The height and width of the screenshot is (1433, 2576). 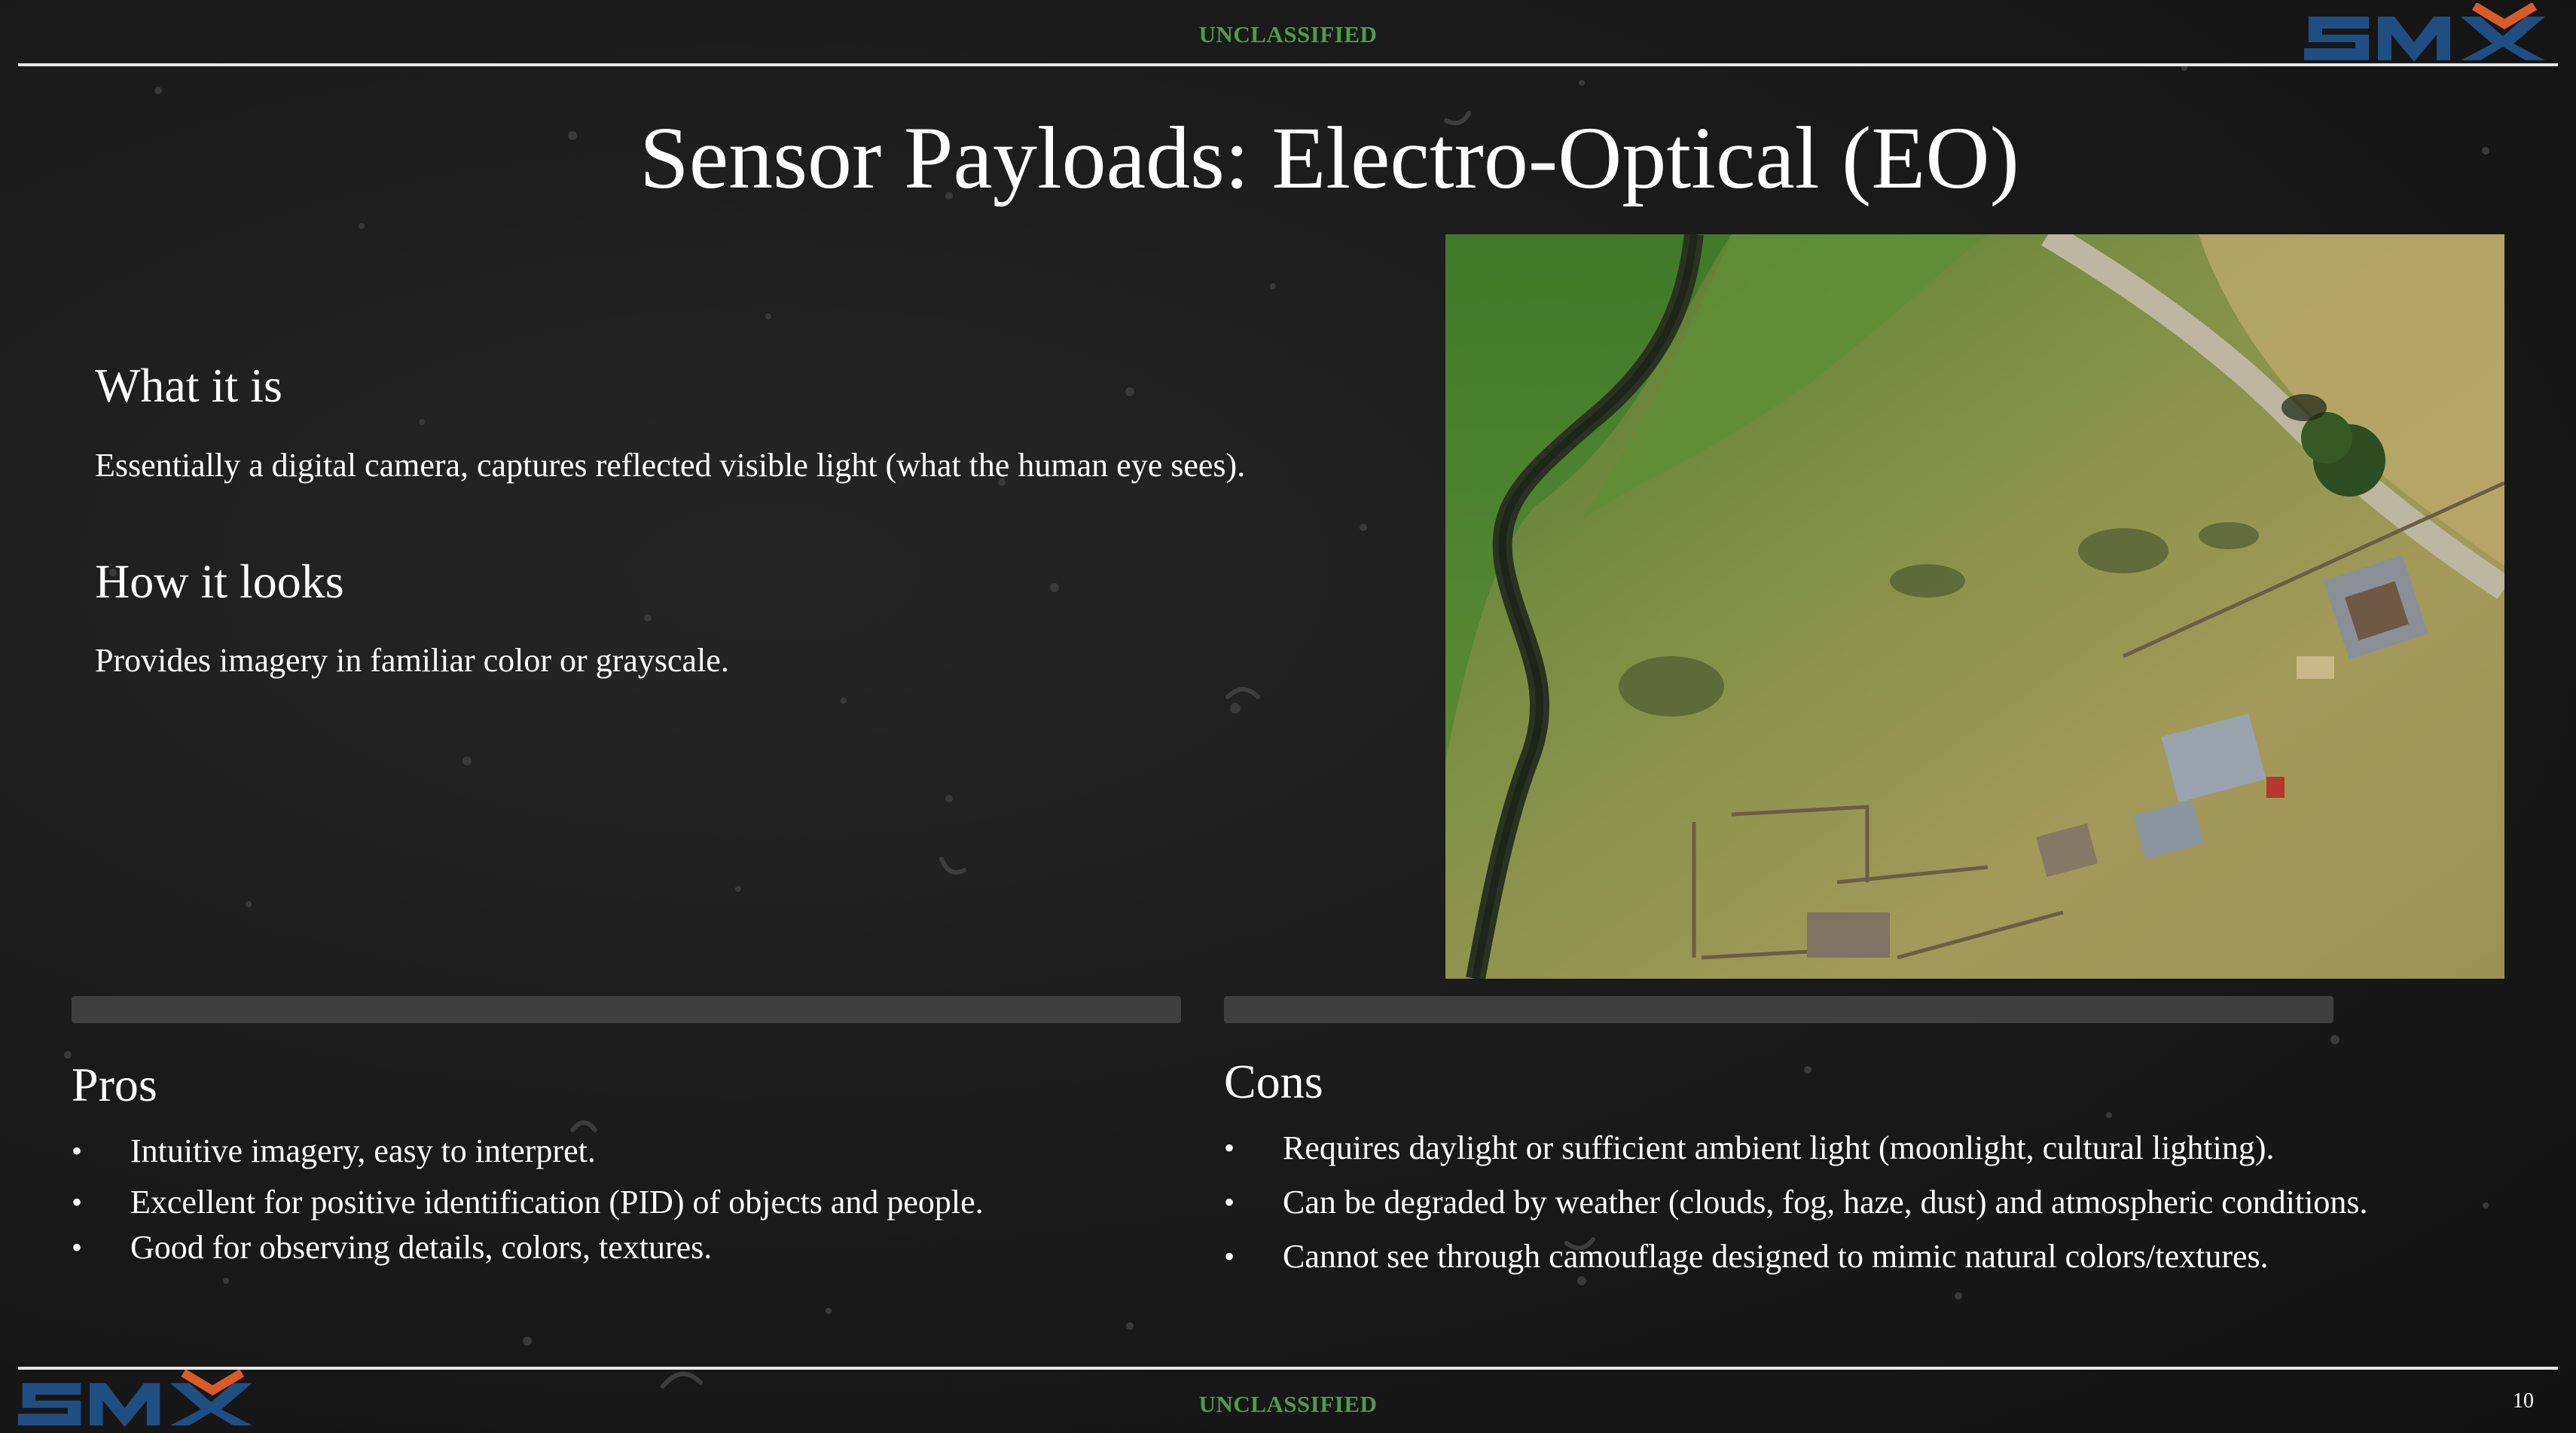 I want to click on cons-header-bar, so click(x=1778, y=1009).